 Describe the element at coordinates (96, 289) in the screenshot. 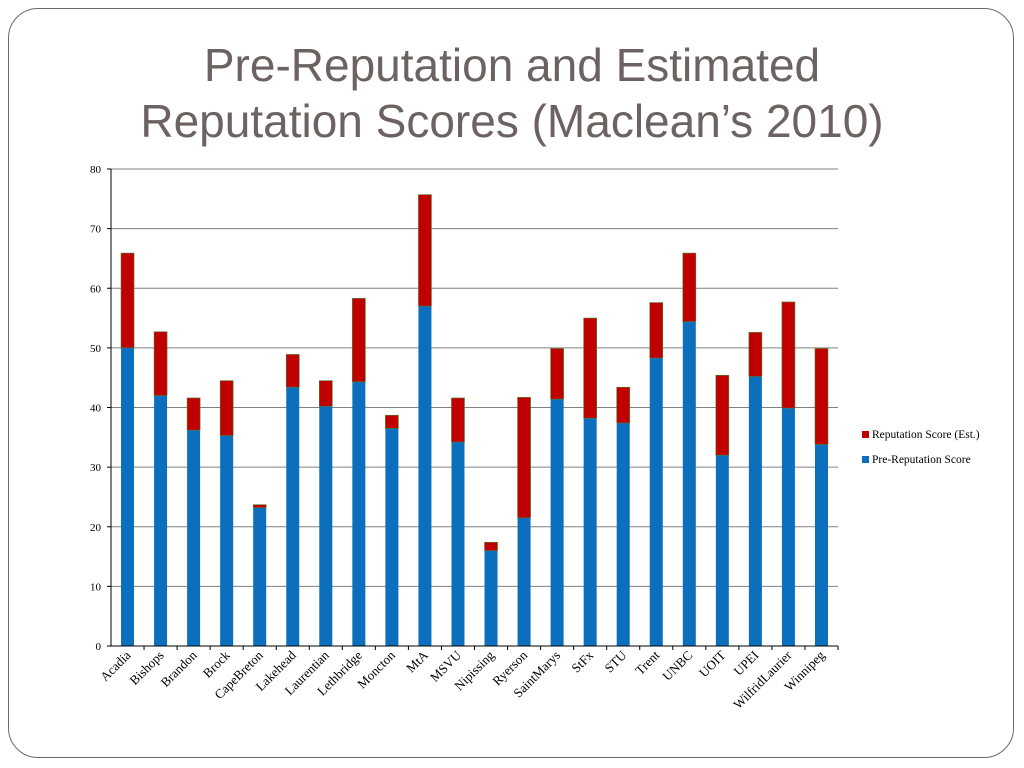

I see `y-tick-label: 60` at that location.